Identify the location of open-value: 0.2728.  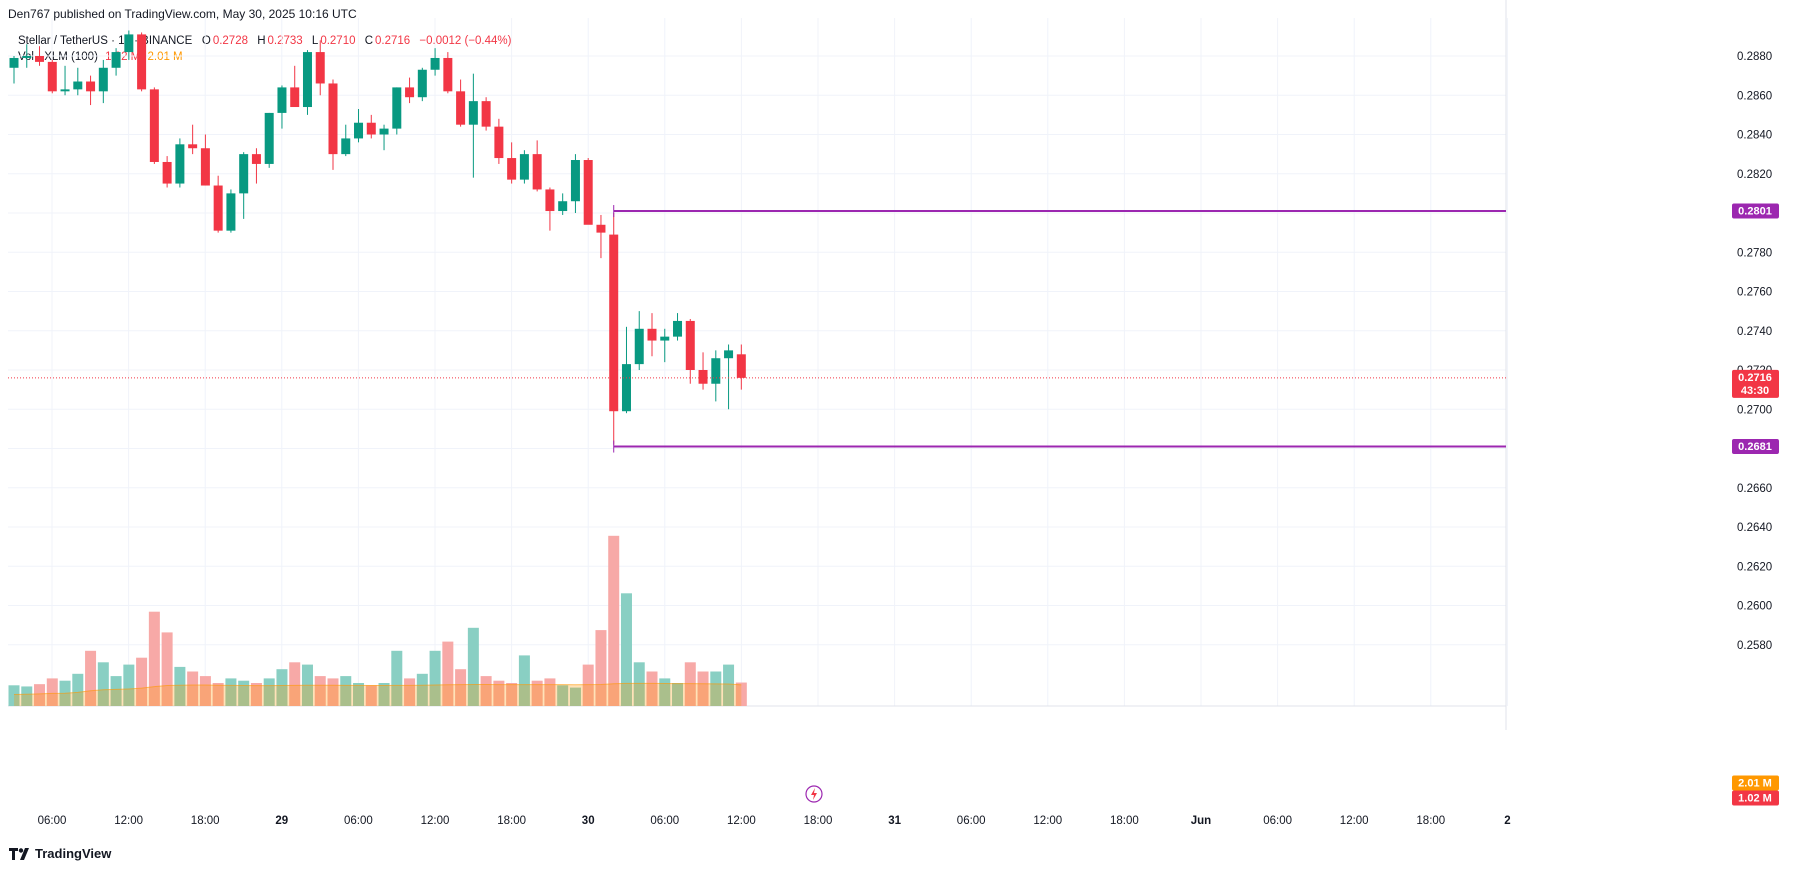
(230, 41).